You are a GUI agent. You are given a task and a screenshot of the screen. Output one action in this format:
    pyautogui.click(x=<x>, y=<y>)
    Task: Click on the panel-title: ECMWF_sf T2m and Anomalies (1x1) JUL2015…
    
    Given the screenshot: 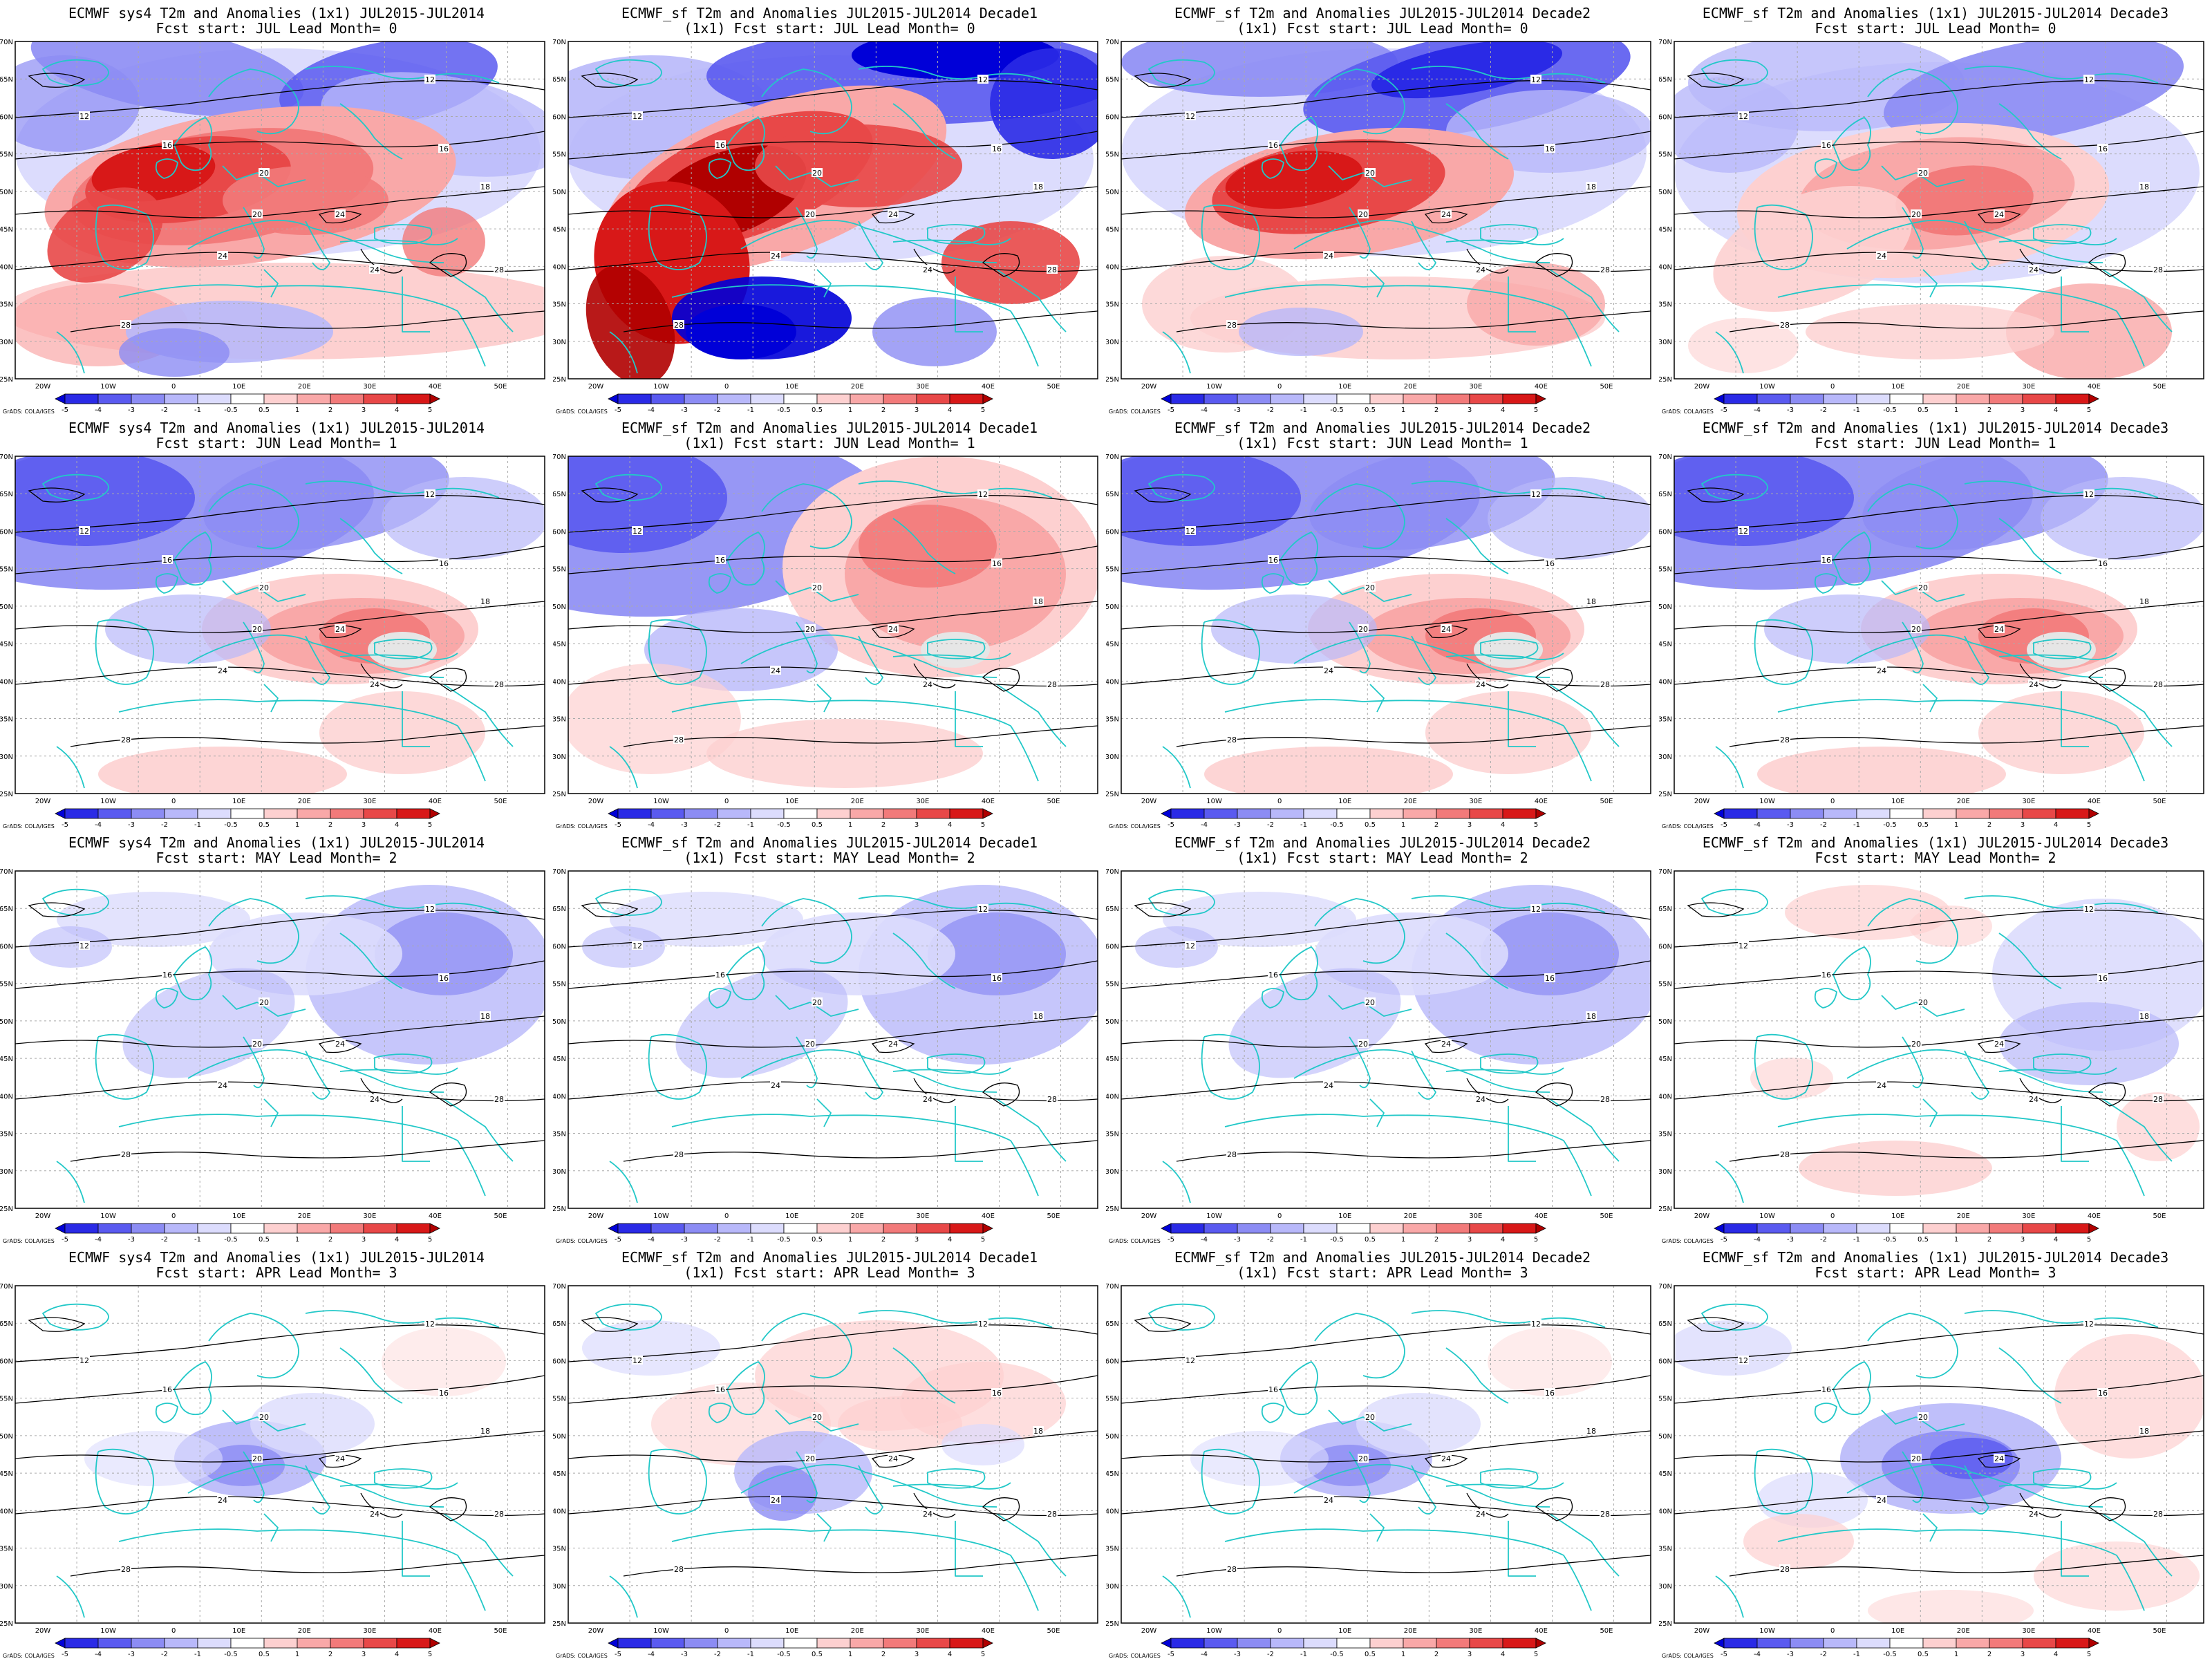 What is the action you would take?
    pyautogui.click(x=1935, y=842)
    